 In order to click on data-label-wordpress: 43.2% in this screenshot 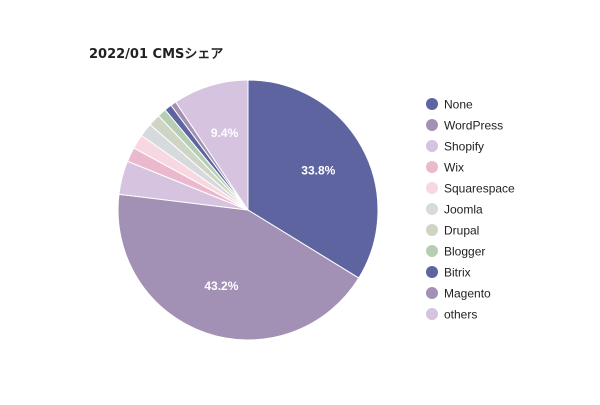, I will do `click(221, 286)`.